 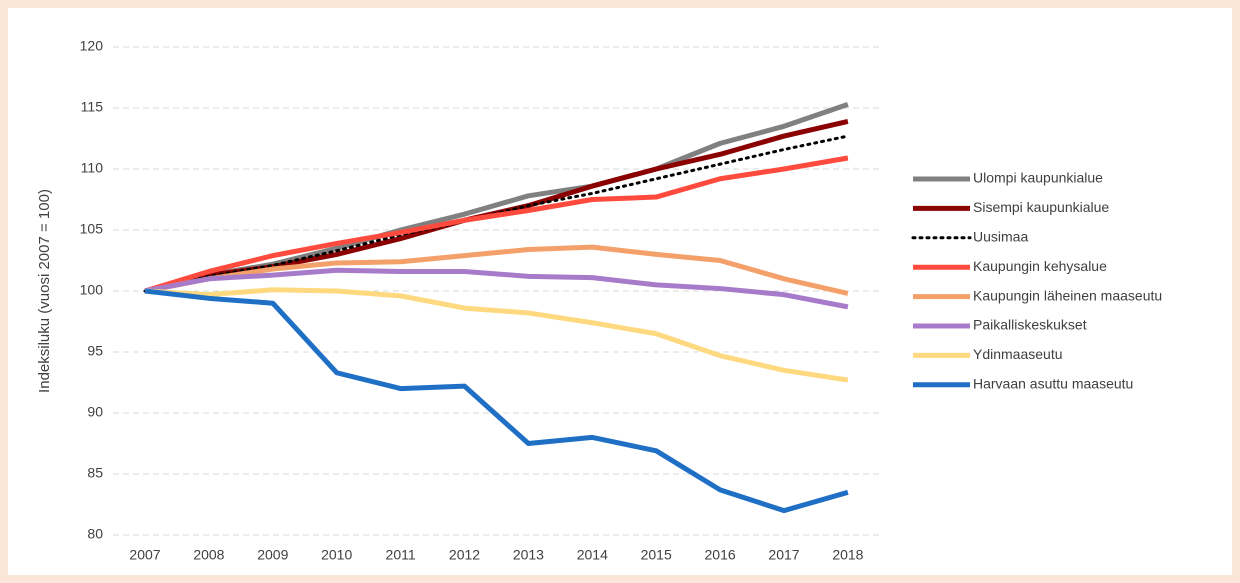 What do you see at coordinates (1000, 237) in the screenshot?
I see `legend-label: Uusimaa` at bounding box center [1000, 237].